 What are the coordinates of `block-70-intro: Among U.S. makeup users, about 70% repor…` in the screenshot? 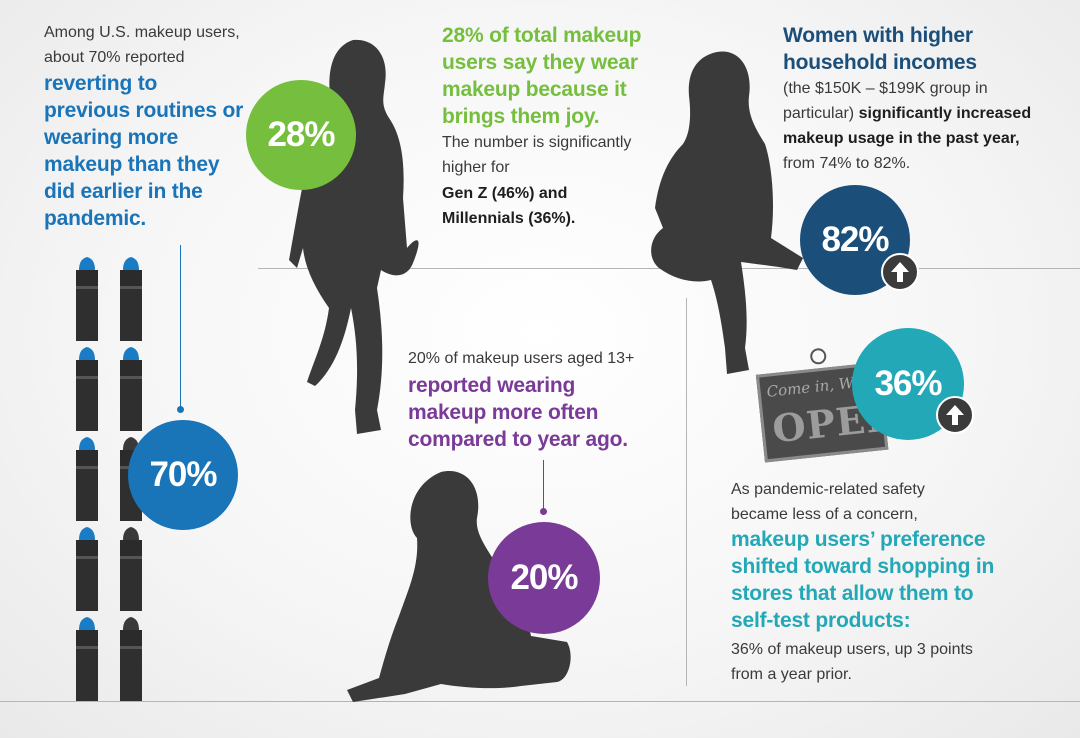 It's located at (142, 45).